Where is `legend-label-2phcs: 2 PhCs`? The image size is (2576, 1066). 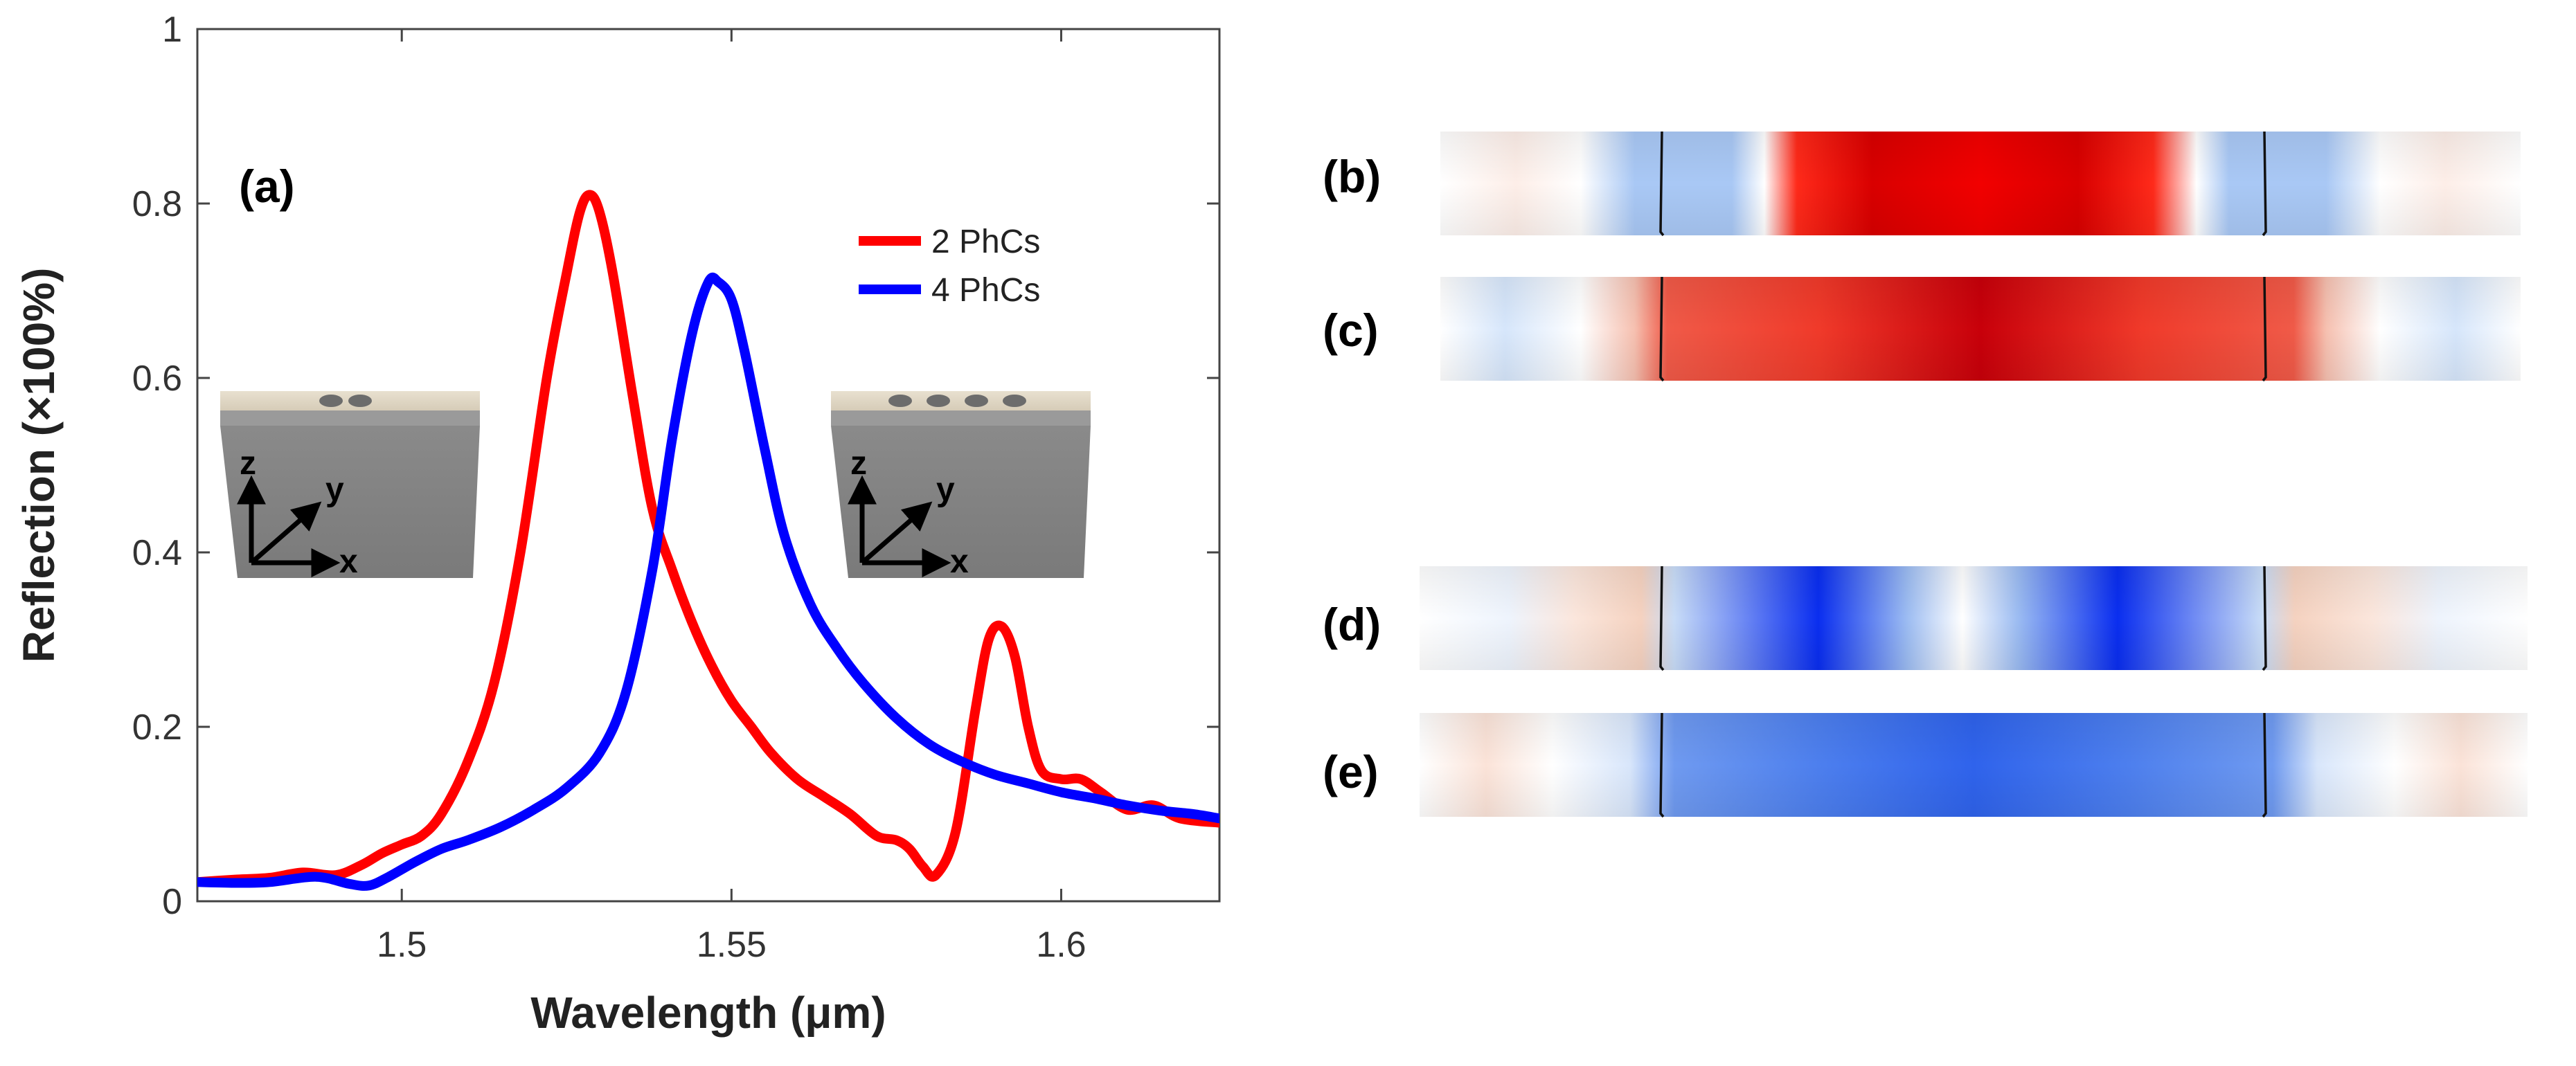 legend-label-2phcs: 2 PhCs is located at coordinates (986, 242).